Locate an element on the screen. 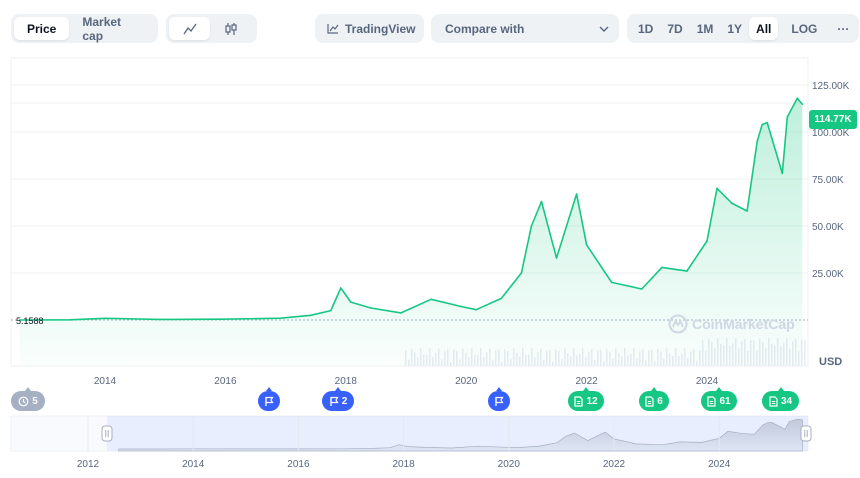 This screenshot has width=860, height=478. time-range-toggle: 1D 7D 1M 1Y All LOG ··· is located at coordinates (743, 28).